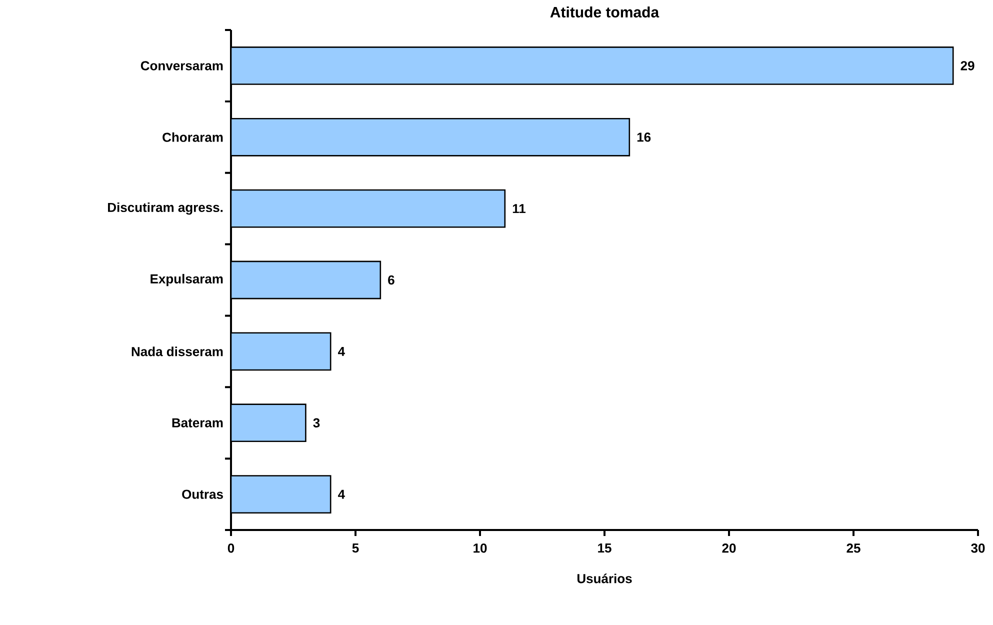  I want to click on y-tick-label: Conversaram, so click(181, 65).